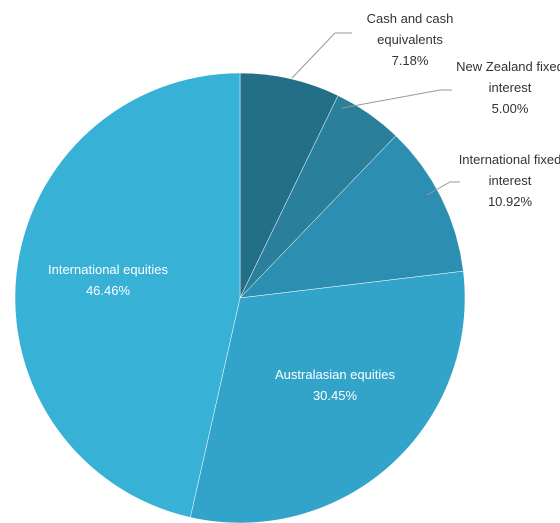 The width and height of the screenshot is (560, 523). Describe the element at coordinates (108, 290) in the screenshot. I see `value-label: 46.46%` at that location.